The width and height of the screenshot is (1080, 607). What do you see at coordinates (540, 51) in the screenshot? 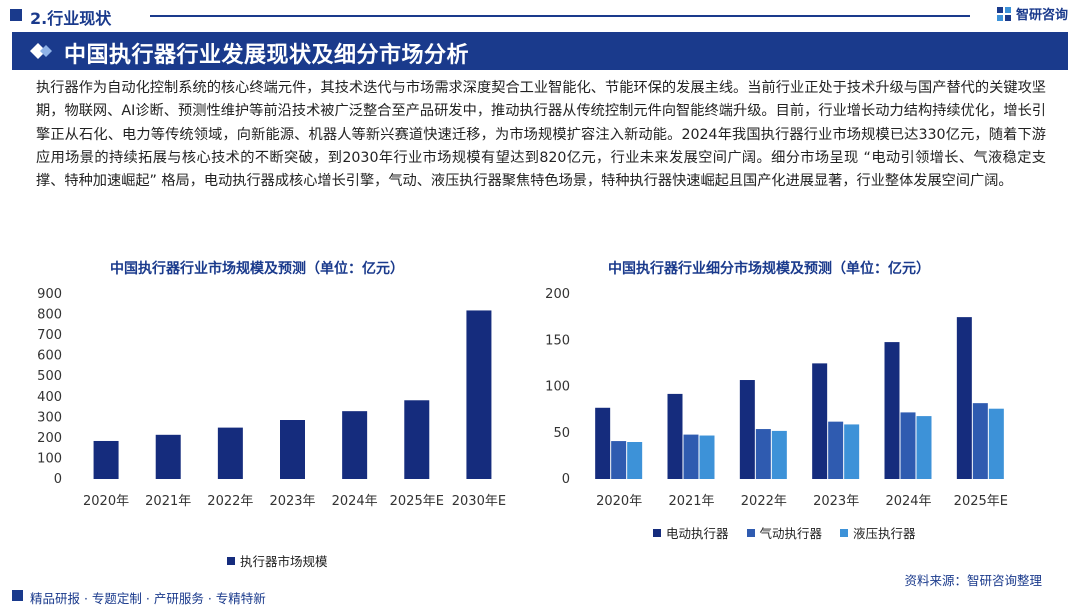
I see `title-banner: 中国执行器行业发展现状及细分市场分析` at bounding box center [540, 51].